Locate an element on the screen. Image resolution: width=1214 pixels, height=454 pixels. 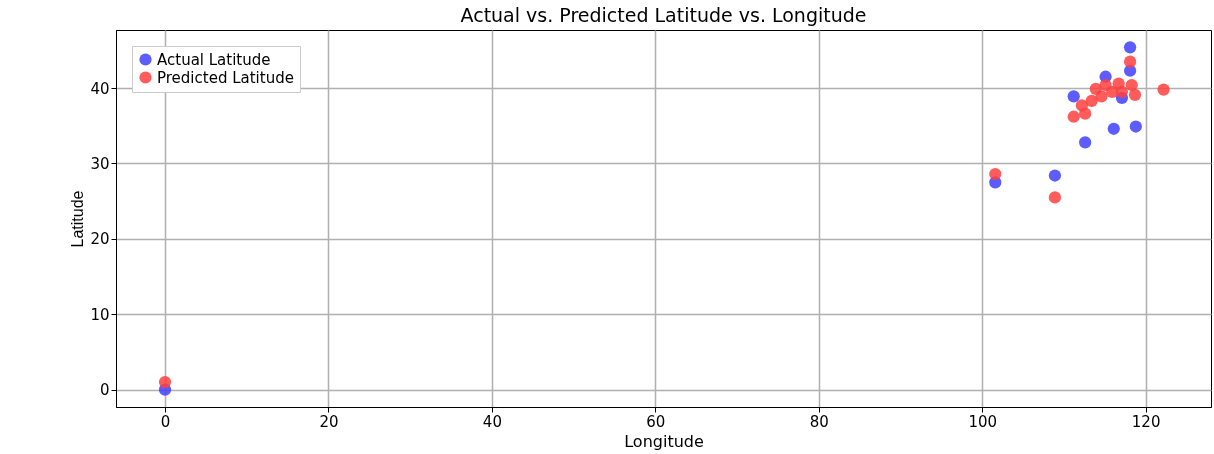
x-tick-label: 20 is located at coordinates (329, 421).